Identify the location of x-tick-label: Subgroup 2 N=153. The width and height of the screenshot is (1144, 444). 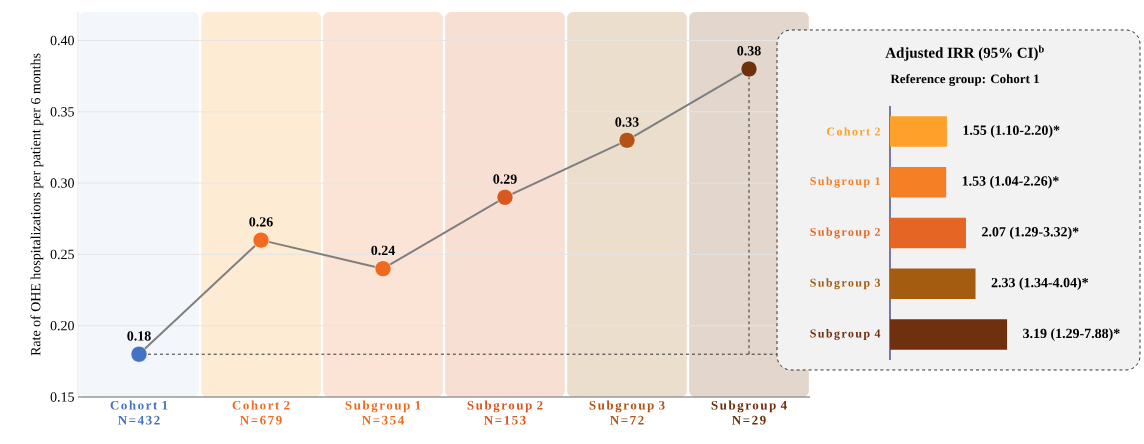
(505, 412).